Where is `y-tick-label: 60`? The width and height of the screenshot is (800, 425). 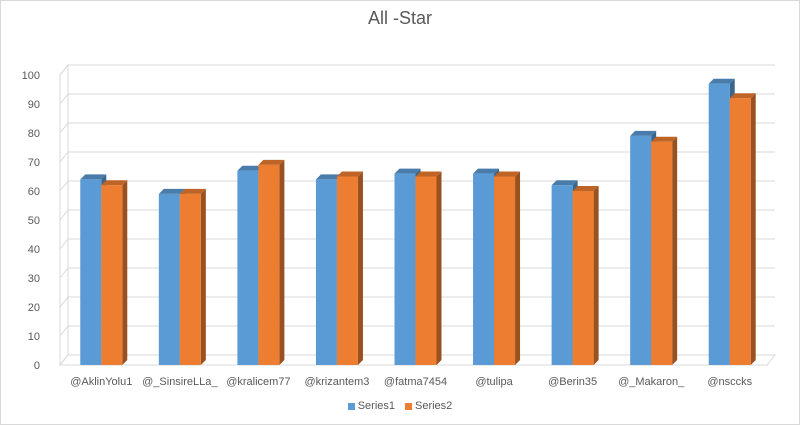 y-tick-label: 60 is located at coordinates (34, 192).